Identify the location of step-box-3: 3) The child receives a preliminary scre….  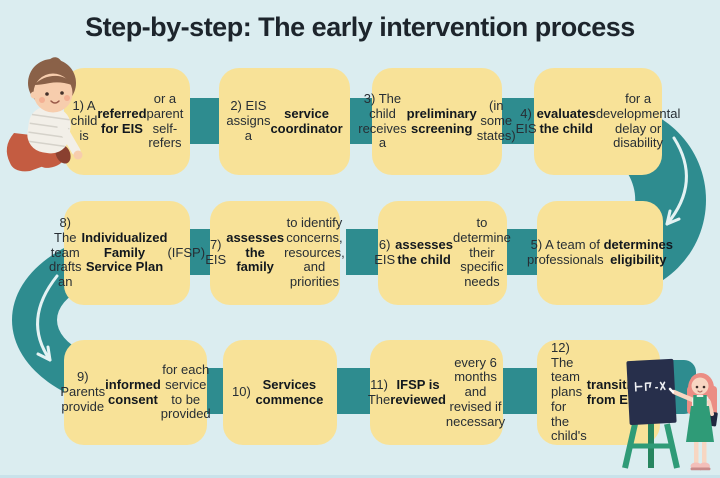
(437, 121).